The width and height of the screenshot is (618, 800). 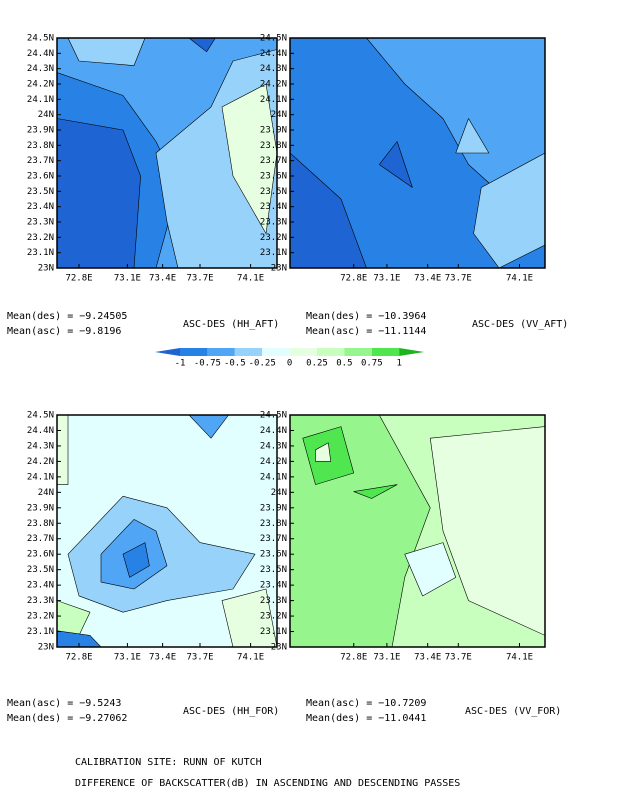 What do you see at coordinates (231, 711) in the screenshot?
I see `panel-title: ASC-DES (HH_FOR)` at bounding box center [231, 711].